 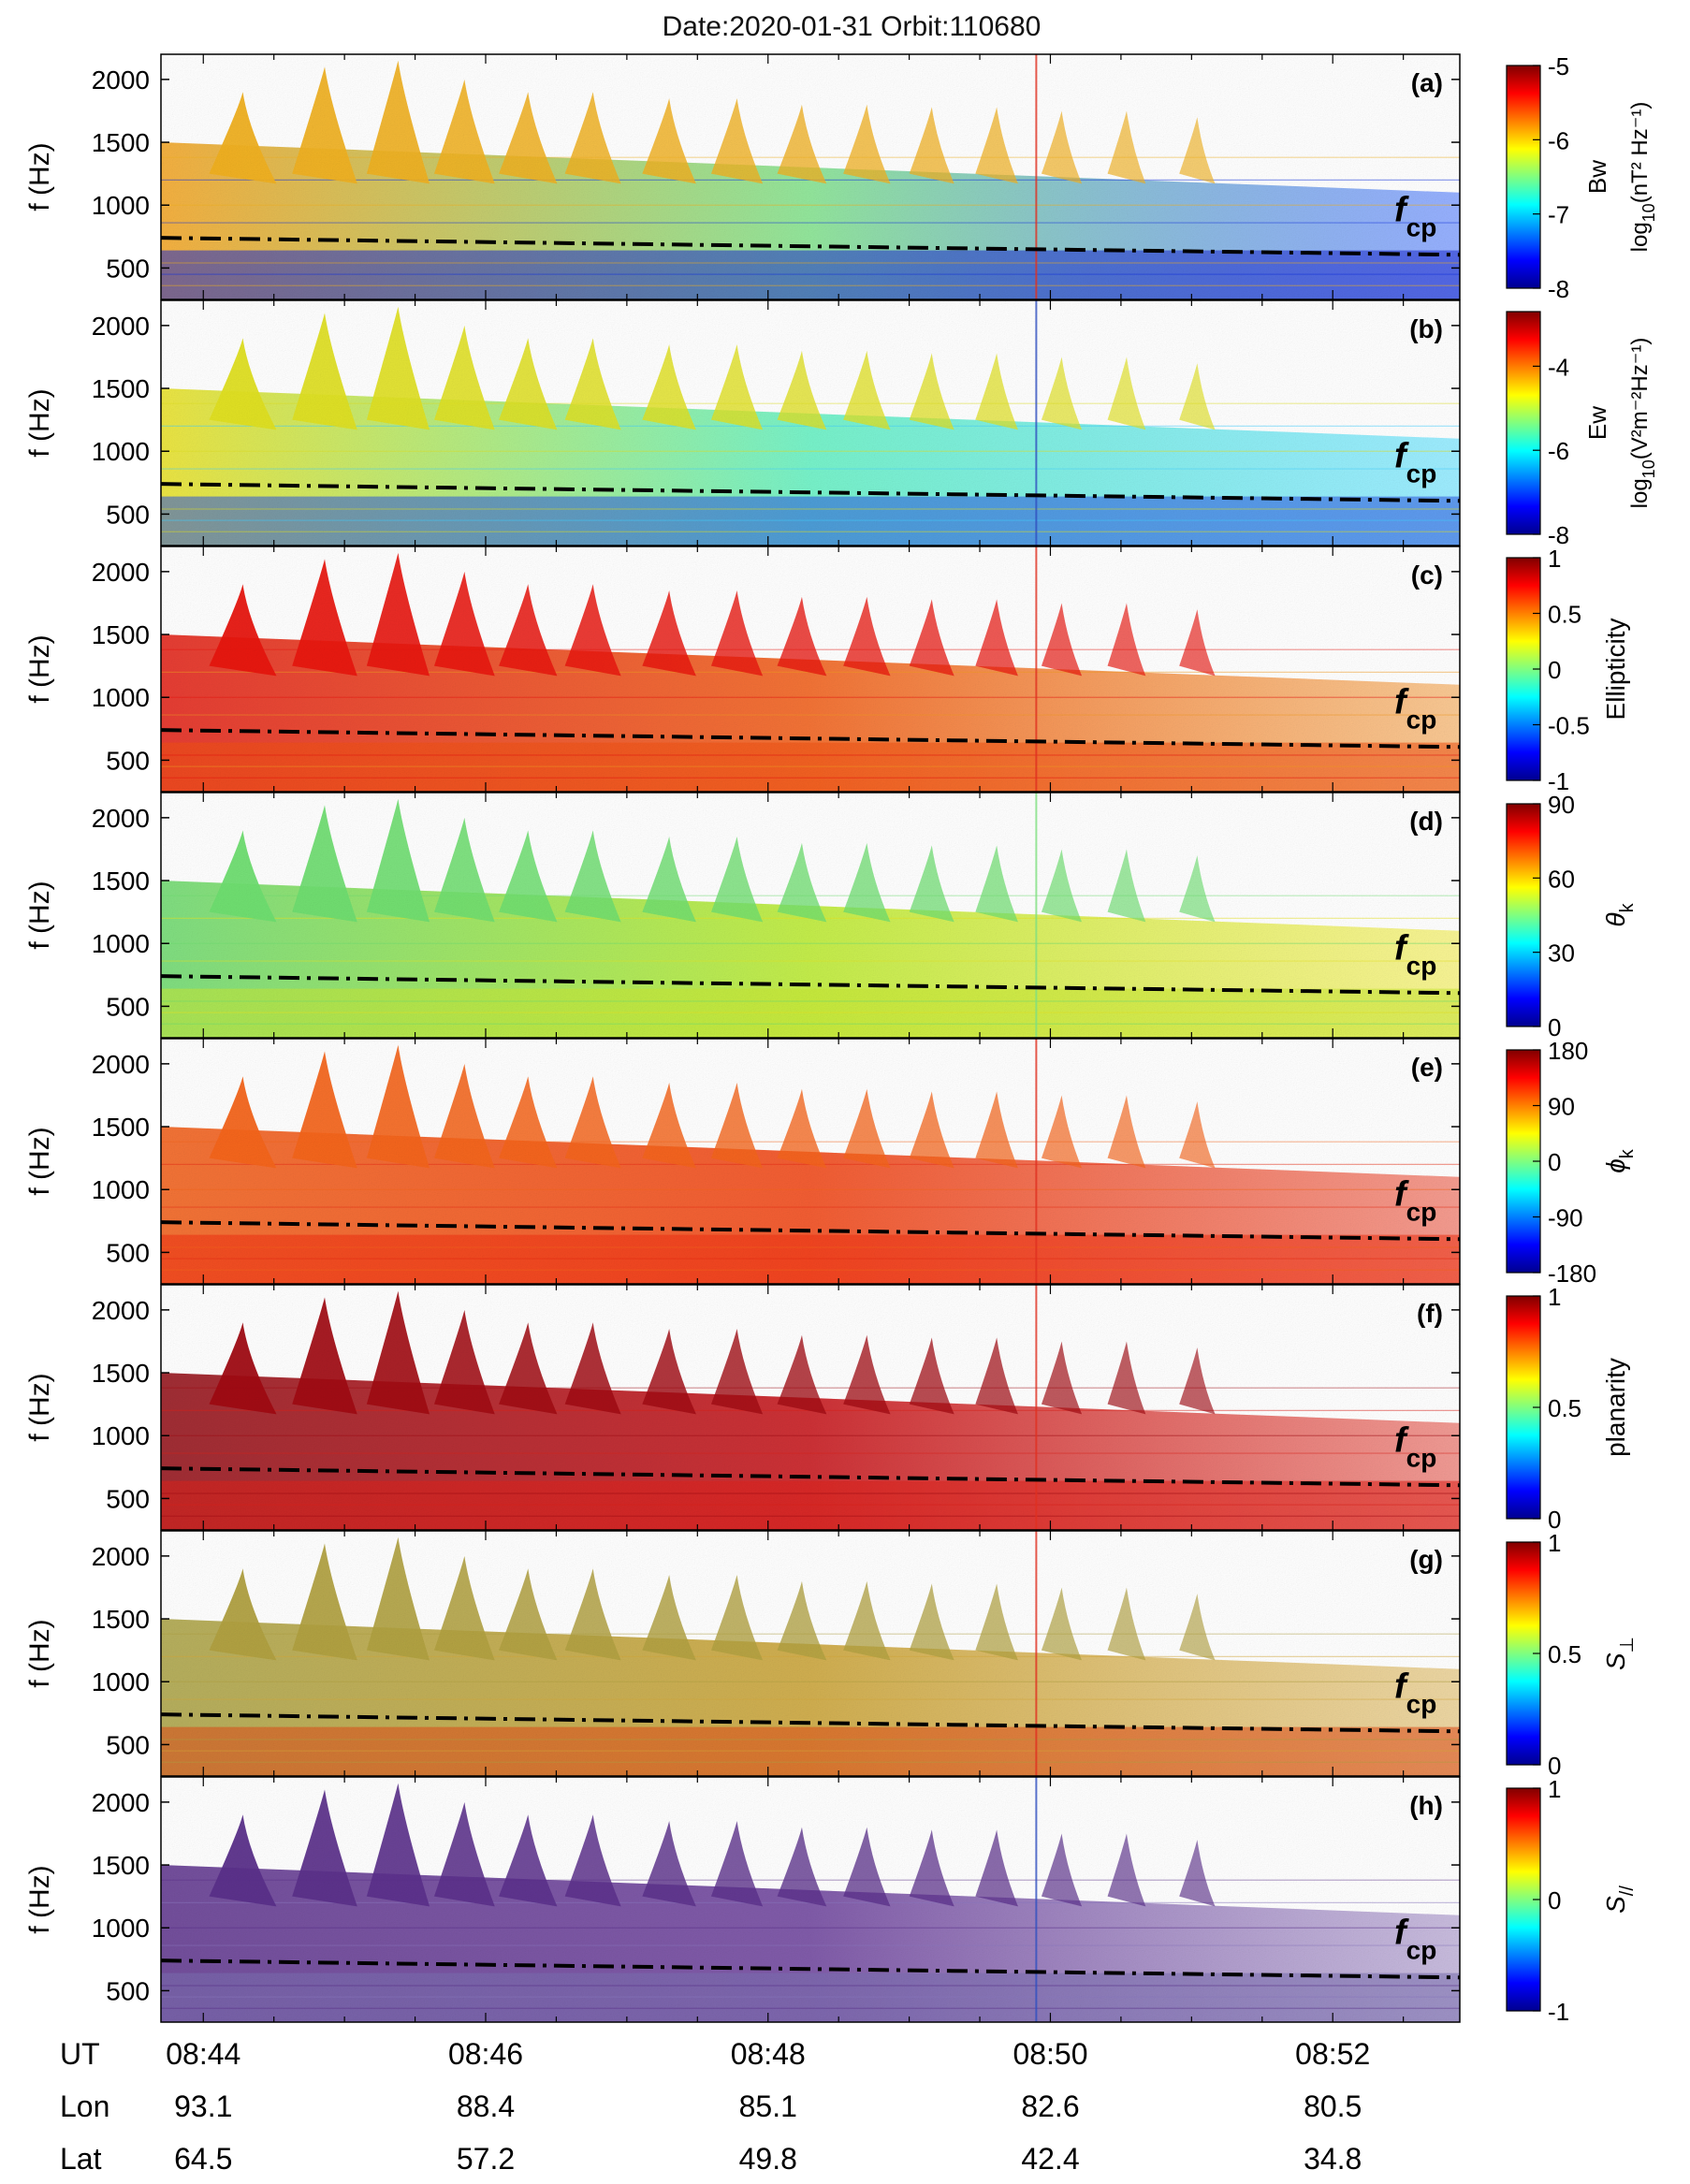 What do you see at coordinates (852, 26) in the screenshot?
I see `figure-title: Date:2020-01-31 Orbit:110680` at bounding box center [852, 26].